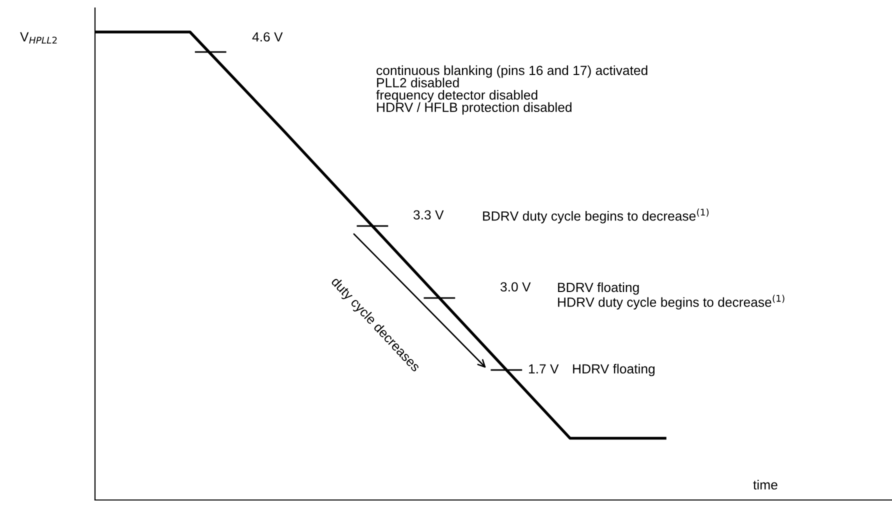 Image resolution: width=892 pixels, height=511 pixels. I want to click on annotation: BDRV floating HDRV duty cycle begins to decrease$^{(1)}$, so click(671, 296).